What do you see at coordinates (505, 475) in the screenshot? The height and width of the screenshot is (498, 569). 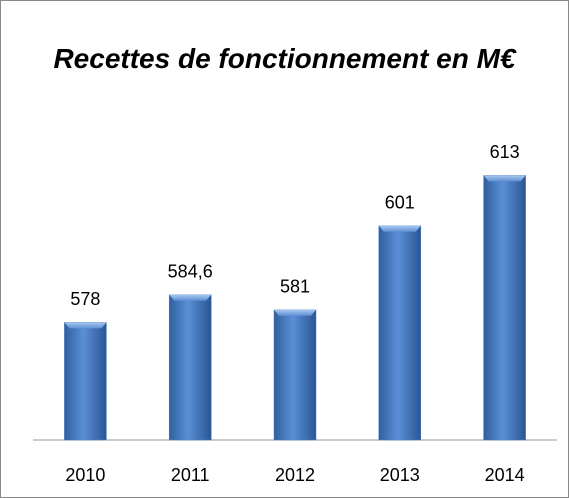 I see `x-tick-label: 2014` at bounding box center [505, 475].